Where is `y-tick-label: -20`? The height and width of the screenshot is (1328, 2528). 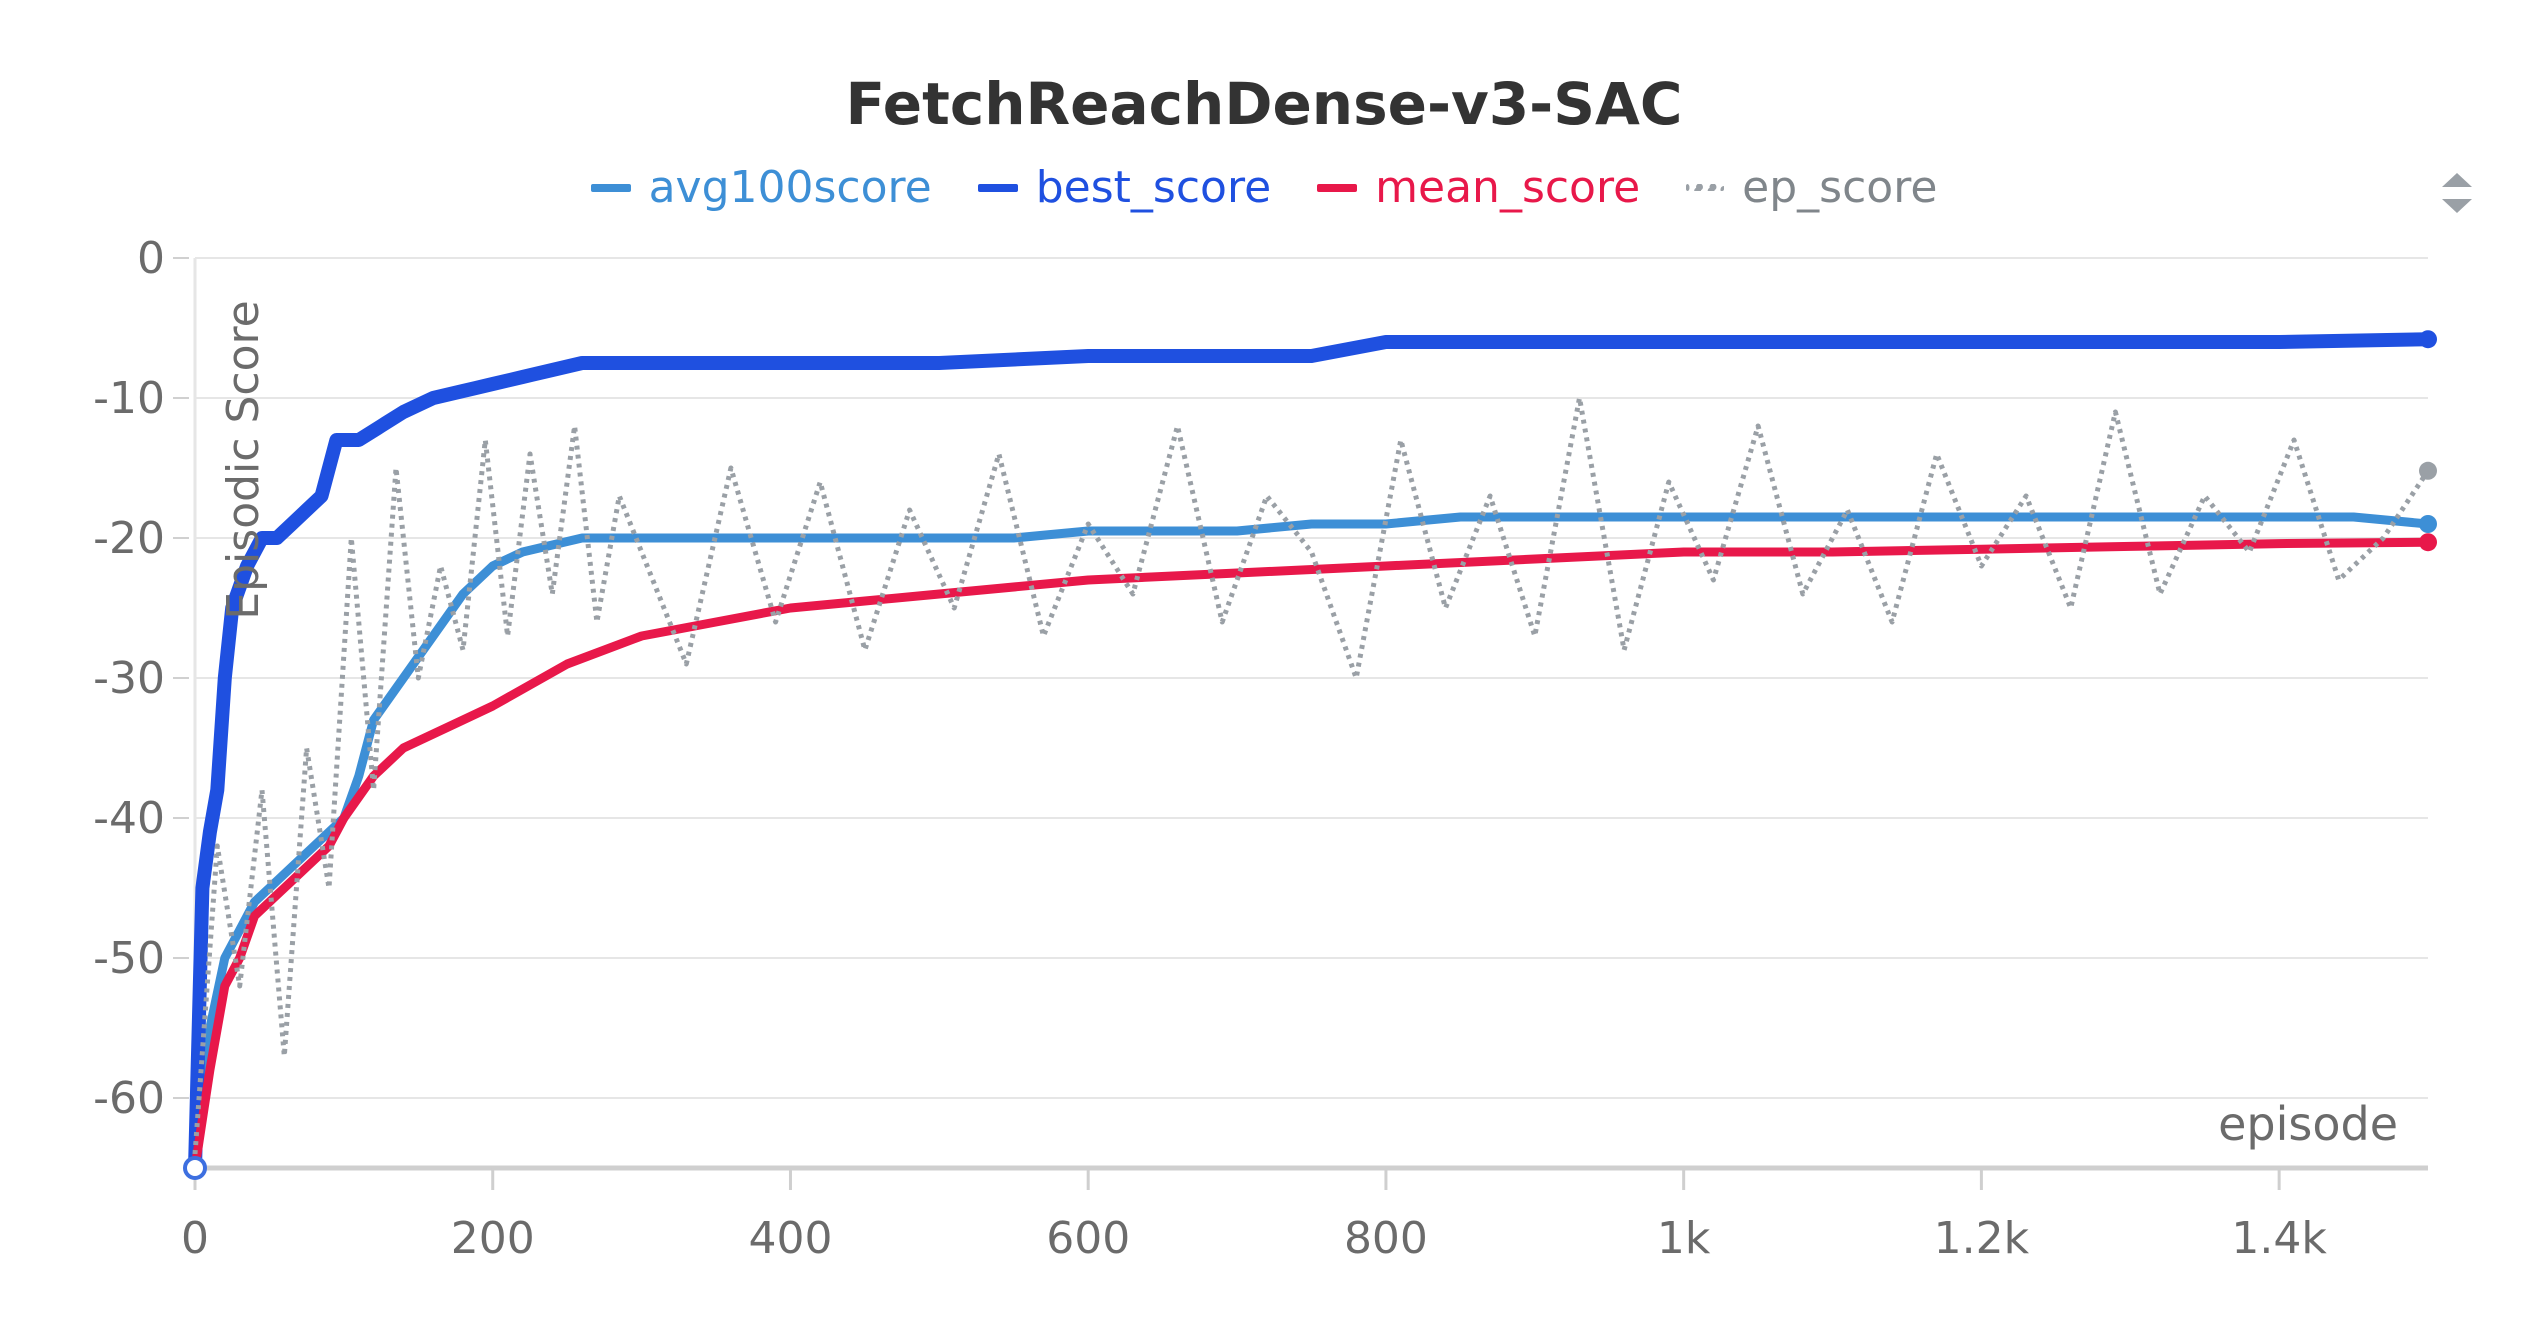
y-tick-label: -20 is located at coordinates (129, 538).